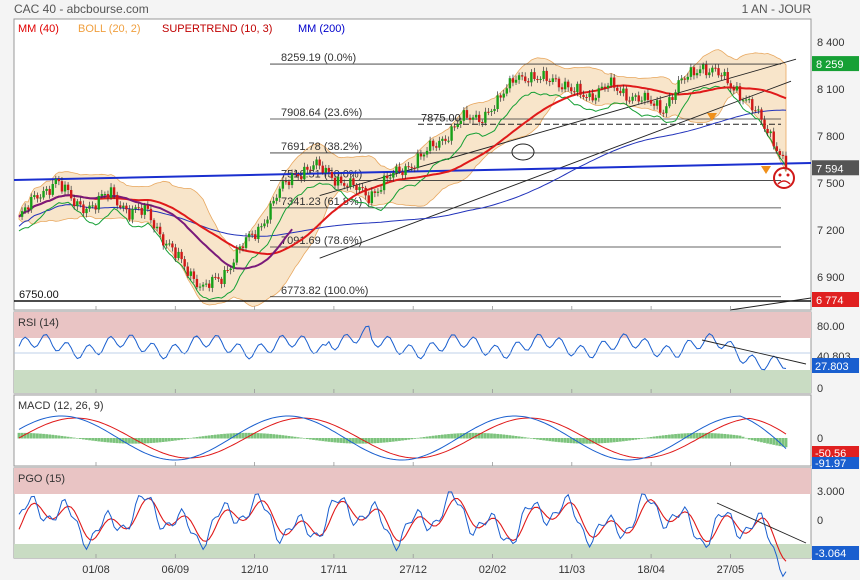 The height and width of the screenshot is (580, 860). I want to click on legend-supertrend: SUPERTREND (10, 3), so click(217, 29).